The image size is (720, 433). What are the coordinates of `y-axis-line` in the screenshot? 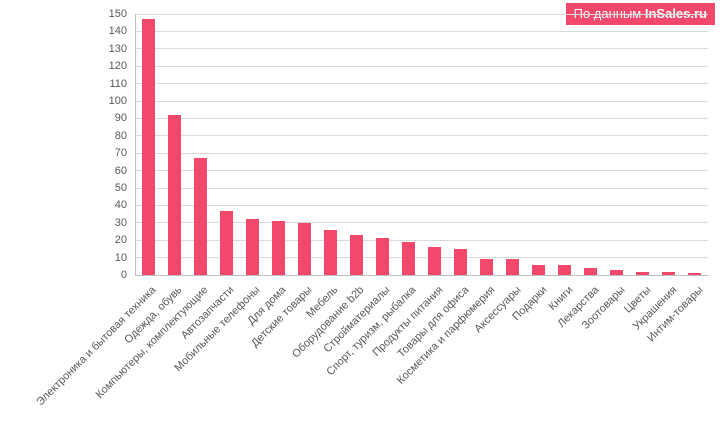 It's located at (135, 144).